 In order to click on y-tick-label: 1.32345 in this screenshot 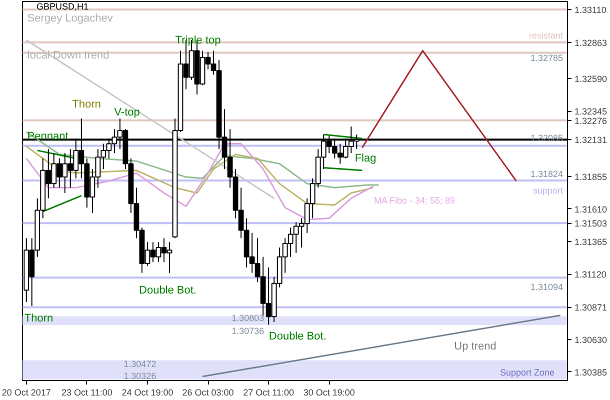, I will do `click(591, 111)`.